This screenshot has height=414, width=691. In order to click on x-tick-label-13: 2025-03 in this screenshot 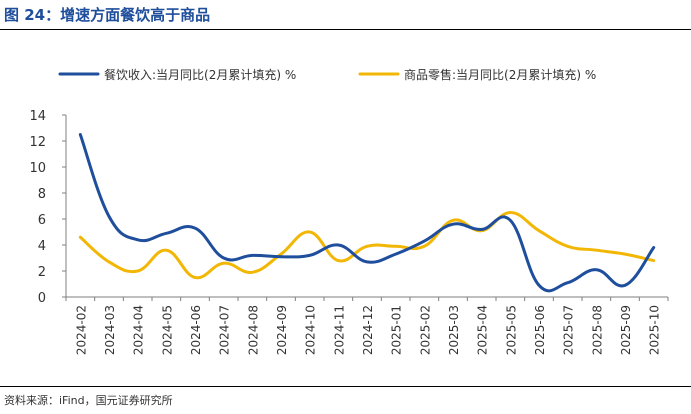, I will do `click(454, 330)`.